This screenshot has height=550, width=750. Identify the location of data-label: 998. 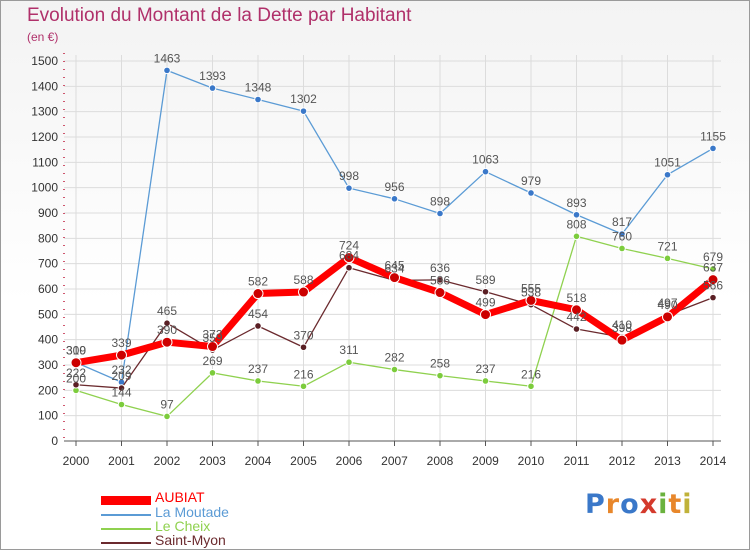
(349, 176).